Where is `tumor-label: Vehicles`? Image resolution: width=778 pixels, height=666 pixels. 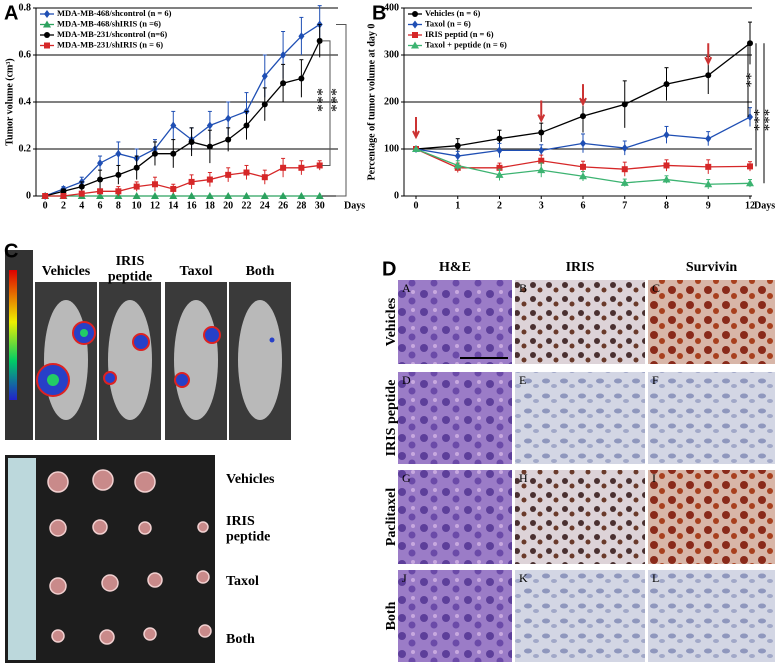
tumor-label: Vehicles is located at coordinates (250, 479).